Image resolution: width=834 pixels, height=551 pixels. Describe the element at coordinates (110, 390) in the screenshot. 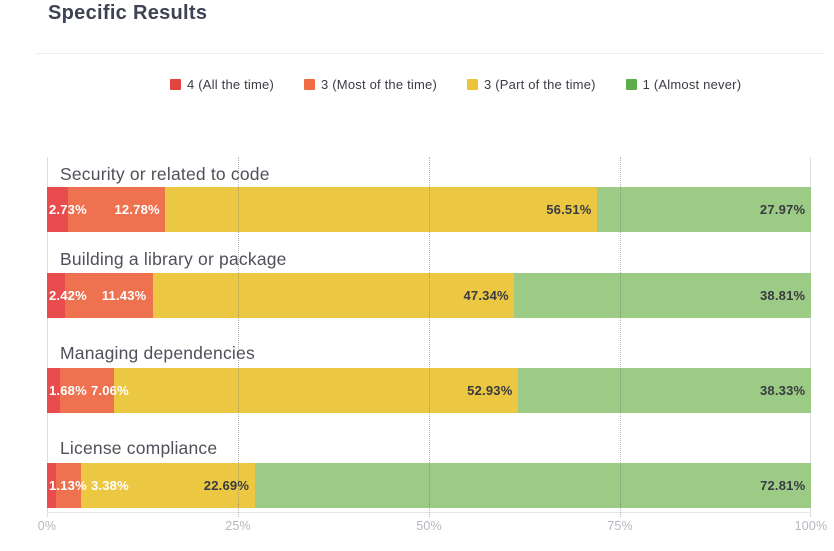

I see `value-label: 7.06%` at that location.